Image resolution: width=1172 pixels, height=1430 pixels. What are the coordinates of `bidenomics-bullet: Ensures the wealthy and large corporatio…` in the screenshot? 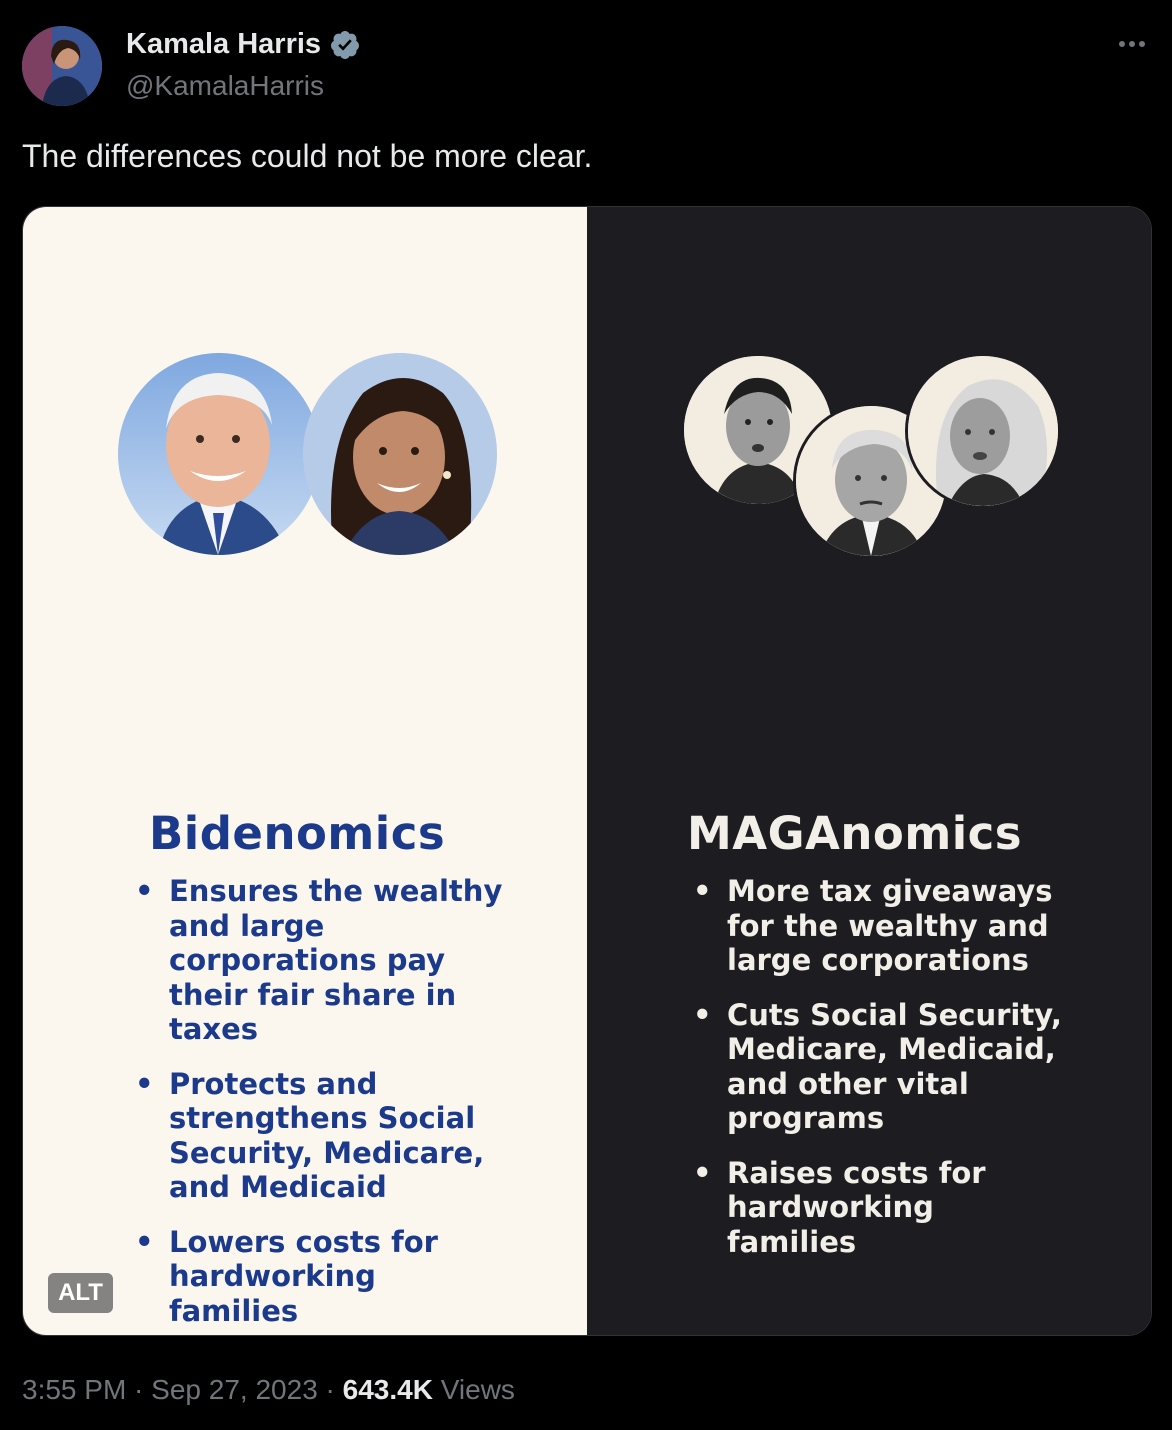 It's located at (325, 960).